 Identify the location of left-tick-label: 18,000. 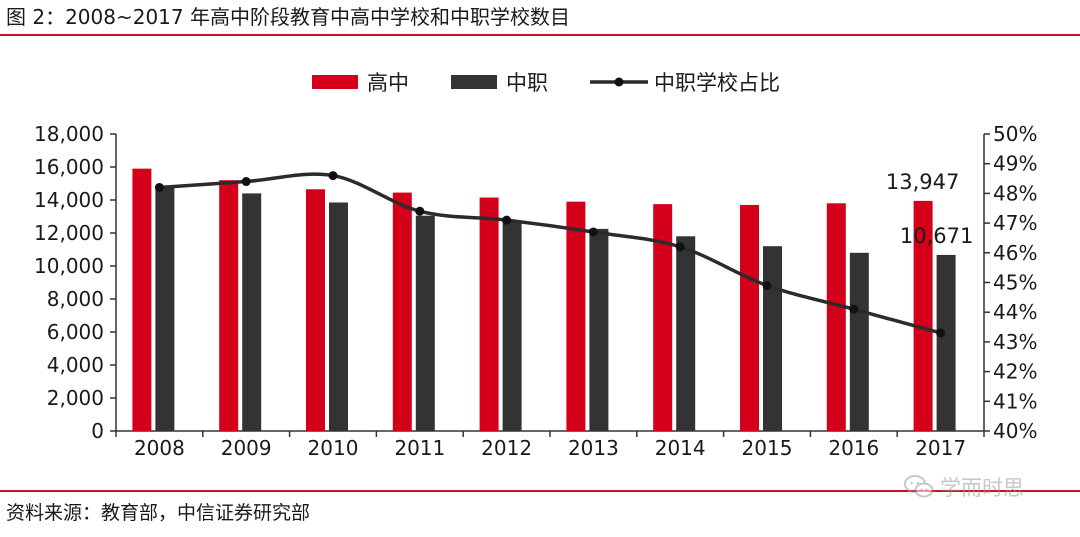
(69, 134).